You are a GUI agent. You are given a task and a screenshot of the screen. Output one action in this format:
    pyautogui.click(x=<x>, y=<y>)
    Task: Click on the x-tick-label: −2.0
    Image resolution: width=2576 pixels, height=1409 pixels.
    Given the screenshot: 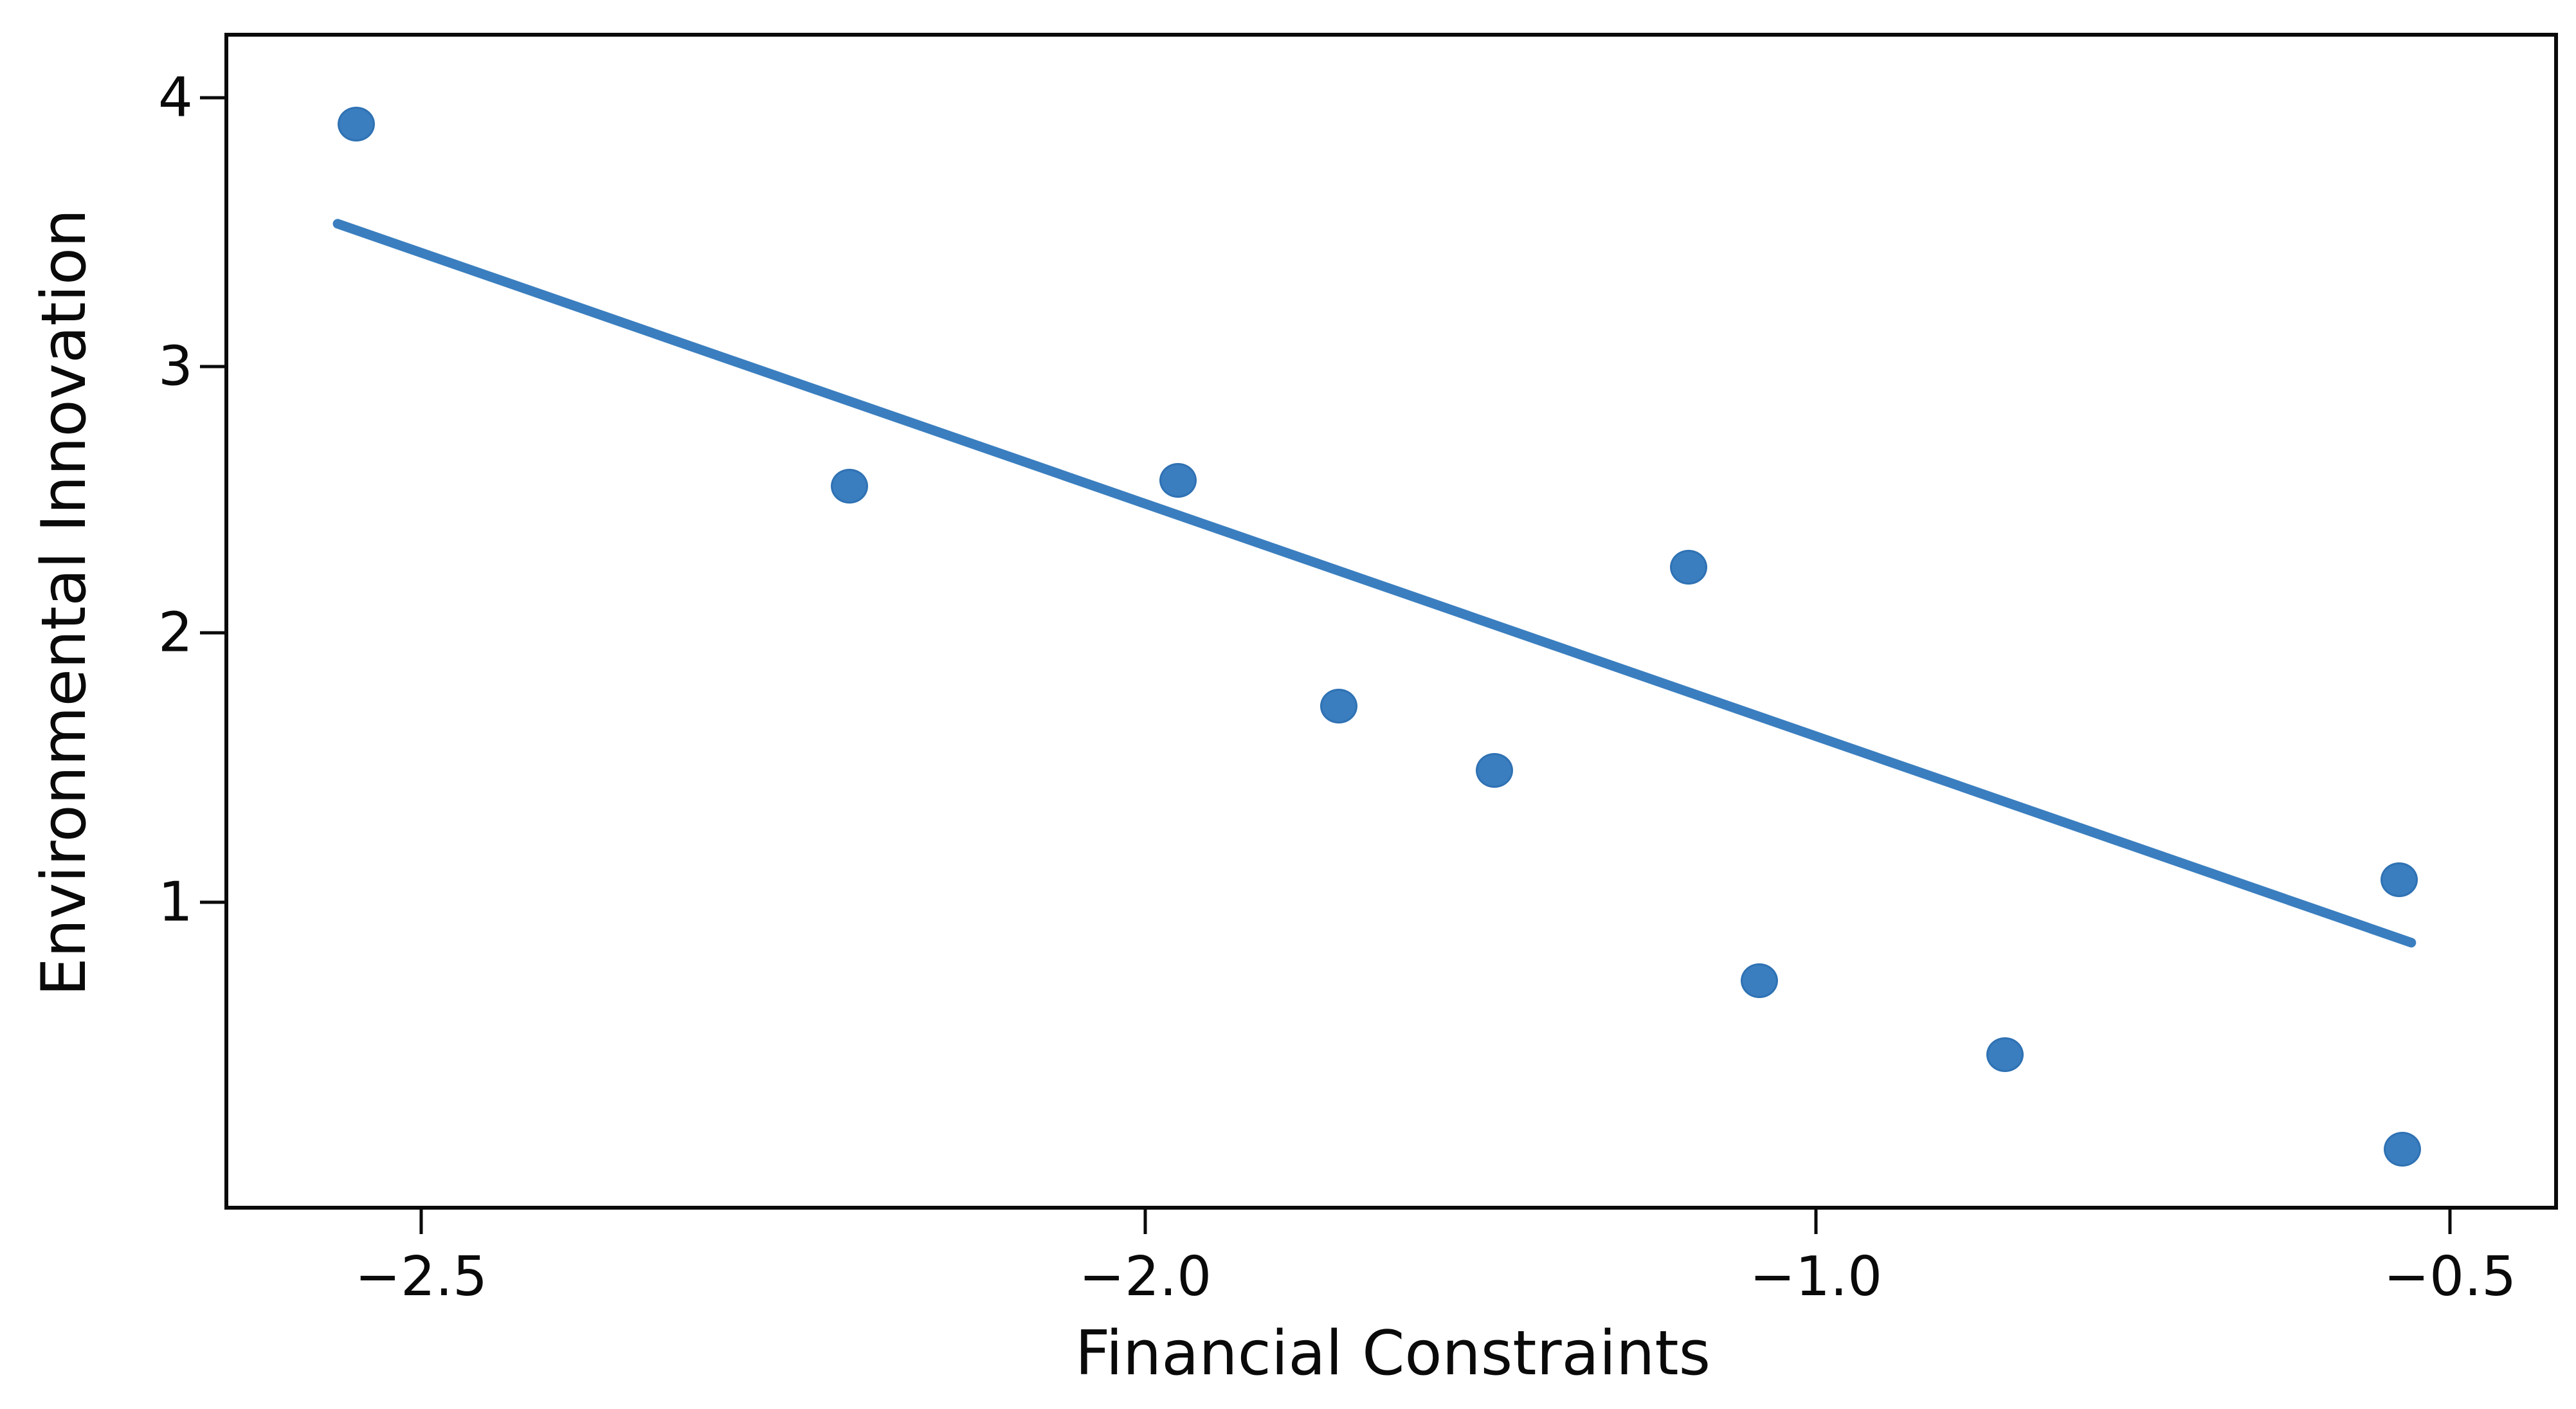 What is the action you would take?
    pyautogui.click(x=1145, y=1277)
    